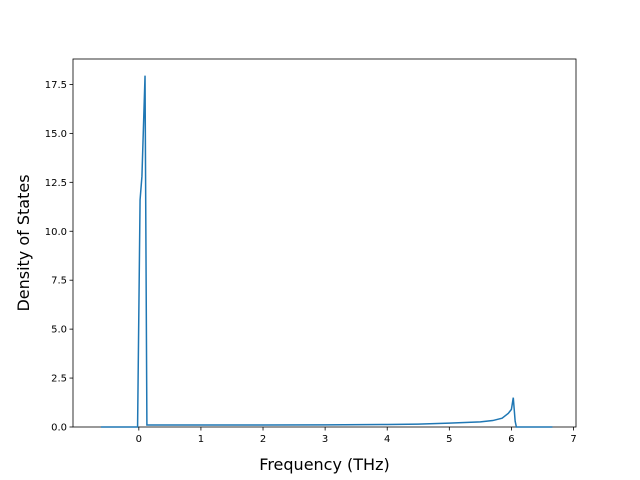 The height and width of the screenshot is (480, 640). What do you see at coordinates (573, 439) in the screenshot?
I see `x-tick-label: 7` at bounding box center [573, 439].